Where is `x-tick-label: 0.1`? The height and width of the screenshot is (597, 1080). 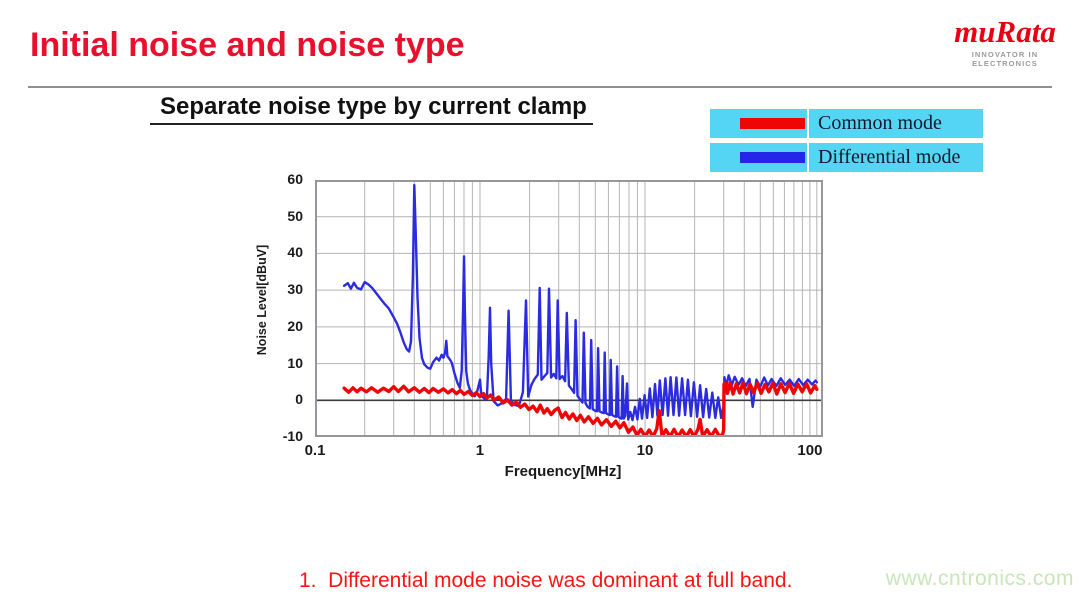 x-tick-label: 0.1 is located at coordinates (315, 450).